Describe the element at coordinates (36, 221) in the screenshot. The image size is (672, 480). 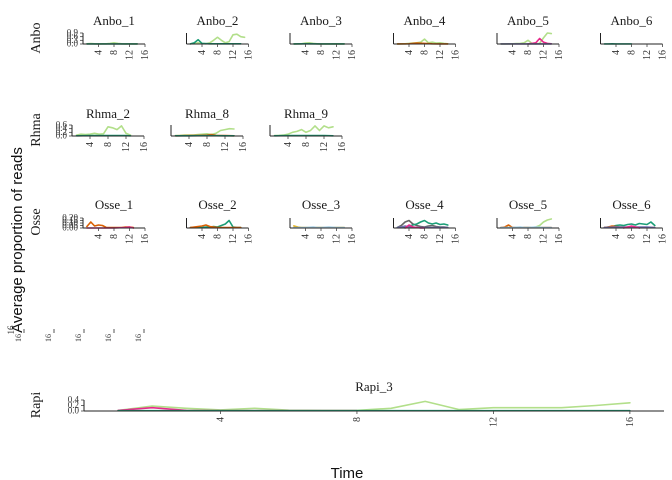
I see `row-strip-label: Osse` at that location.